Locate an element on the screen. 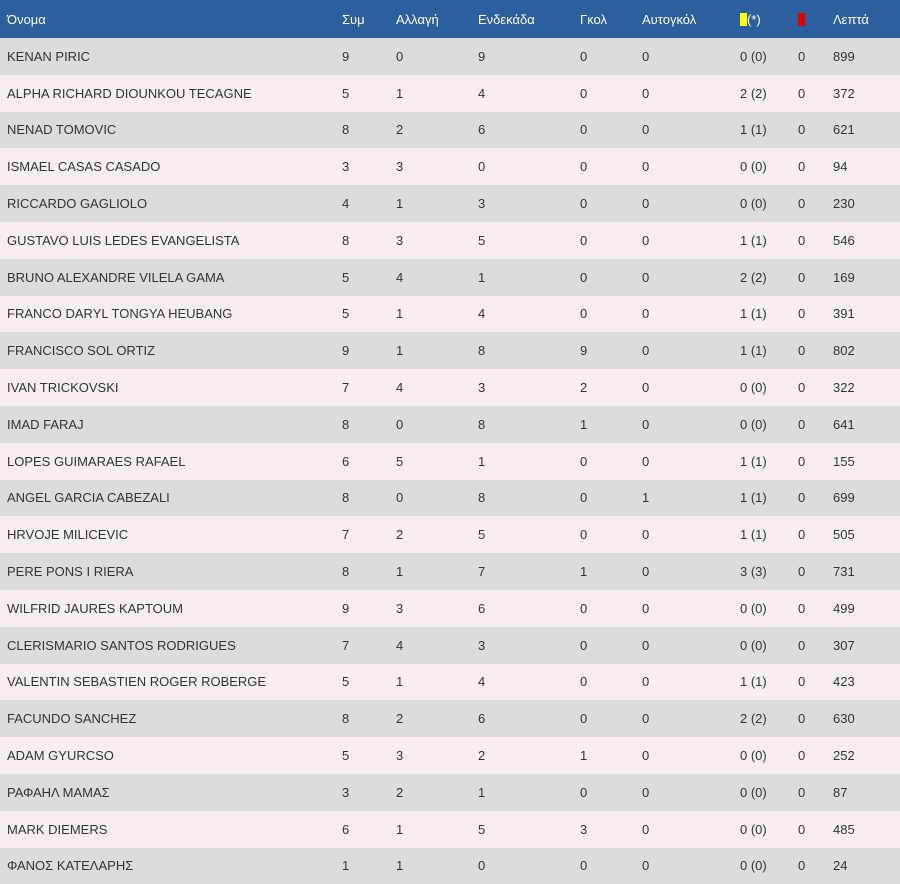 Image resolution: width=900 pixels, height=884 pixels. column-header-own-goals: Αυτογκόλ is located at coordinates (669, 19).